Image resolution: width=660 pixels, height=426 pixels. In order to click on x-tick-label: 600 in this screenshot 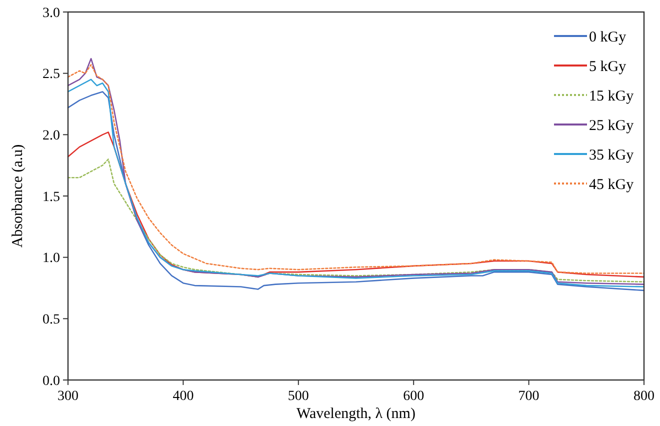, I will do `click(413, 396)`.